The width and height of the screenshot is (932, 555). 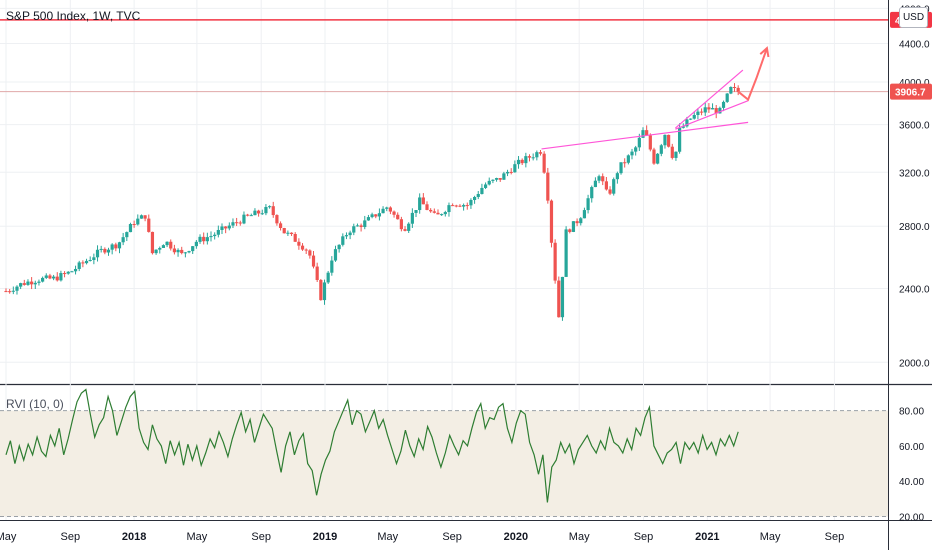 What do you see at coordinates (73, 16) in the screenshot?
I see `chart-title: S&P 500 Index, 1W, TVC` at bounding box center [73, 16].